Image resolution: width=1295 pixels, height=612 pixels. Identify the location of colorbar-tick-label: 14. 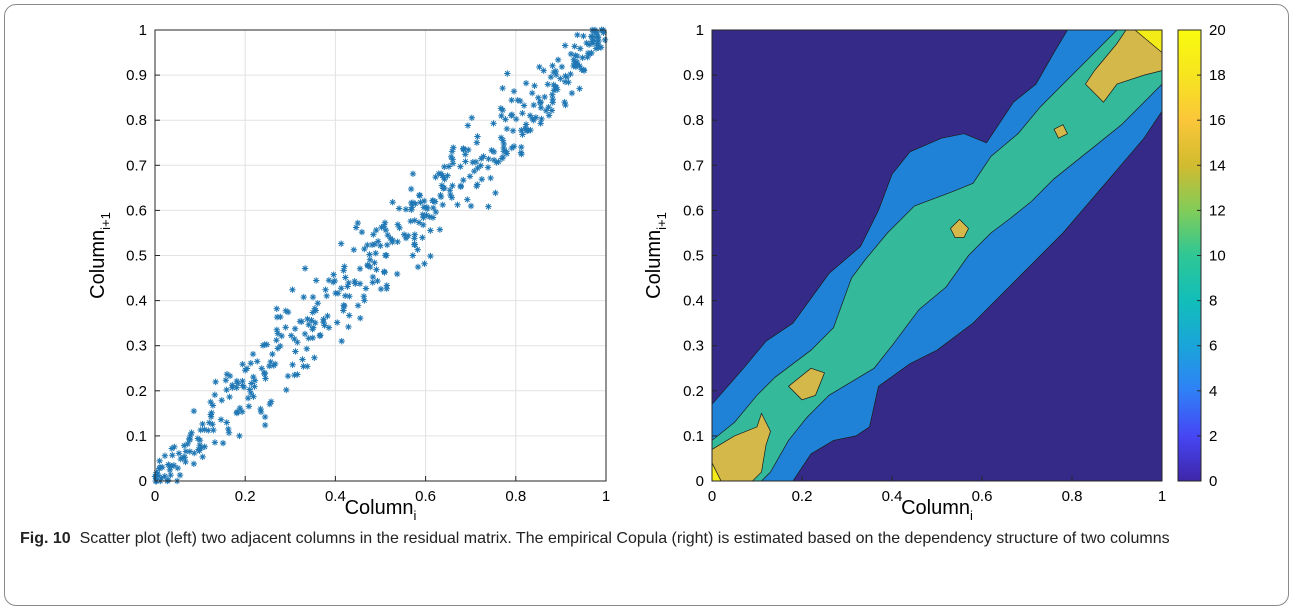
(1217, 165).